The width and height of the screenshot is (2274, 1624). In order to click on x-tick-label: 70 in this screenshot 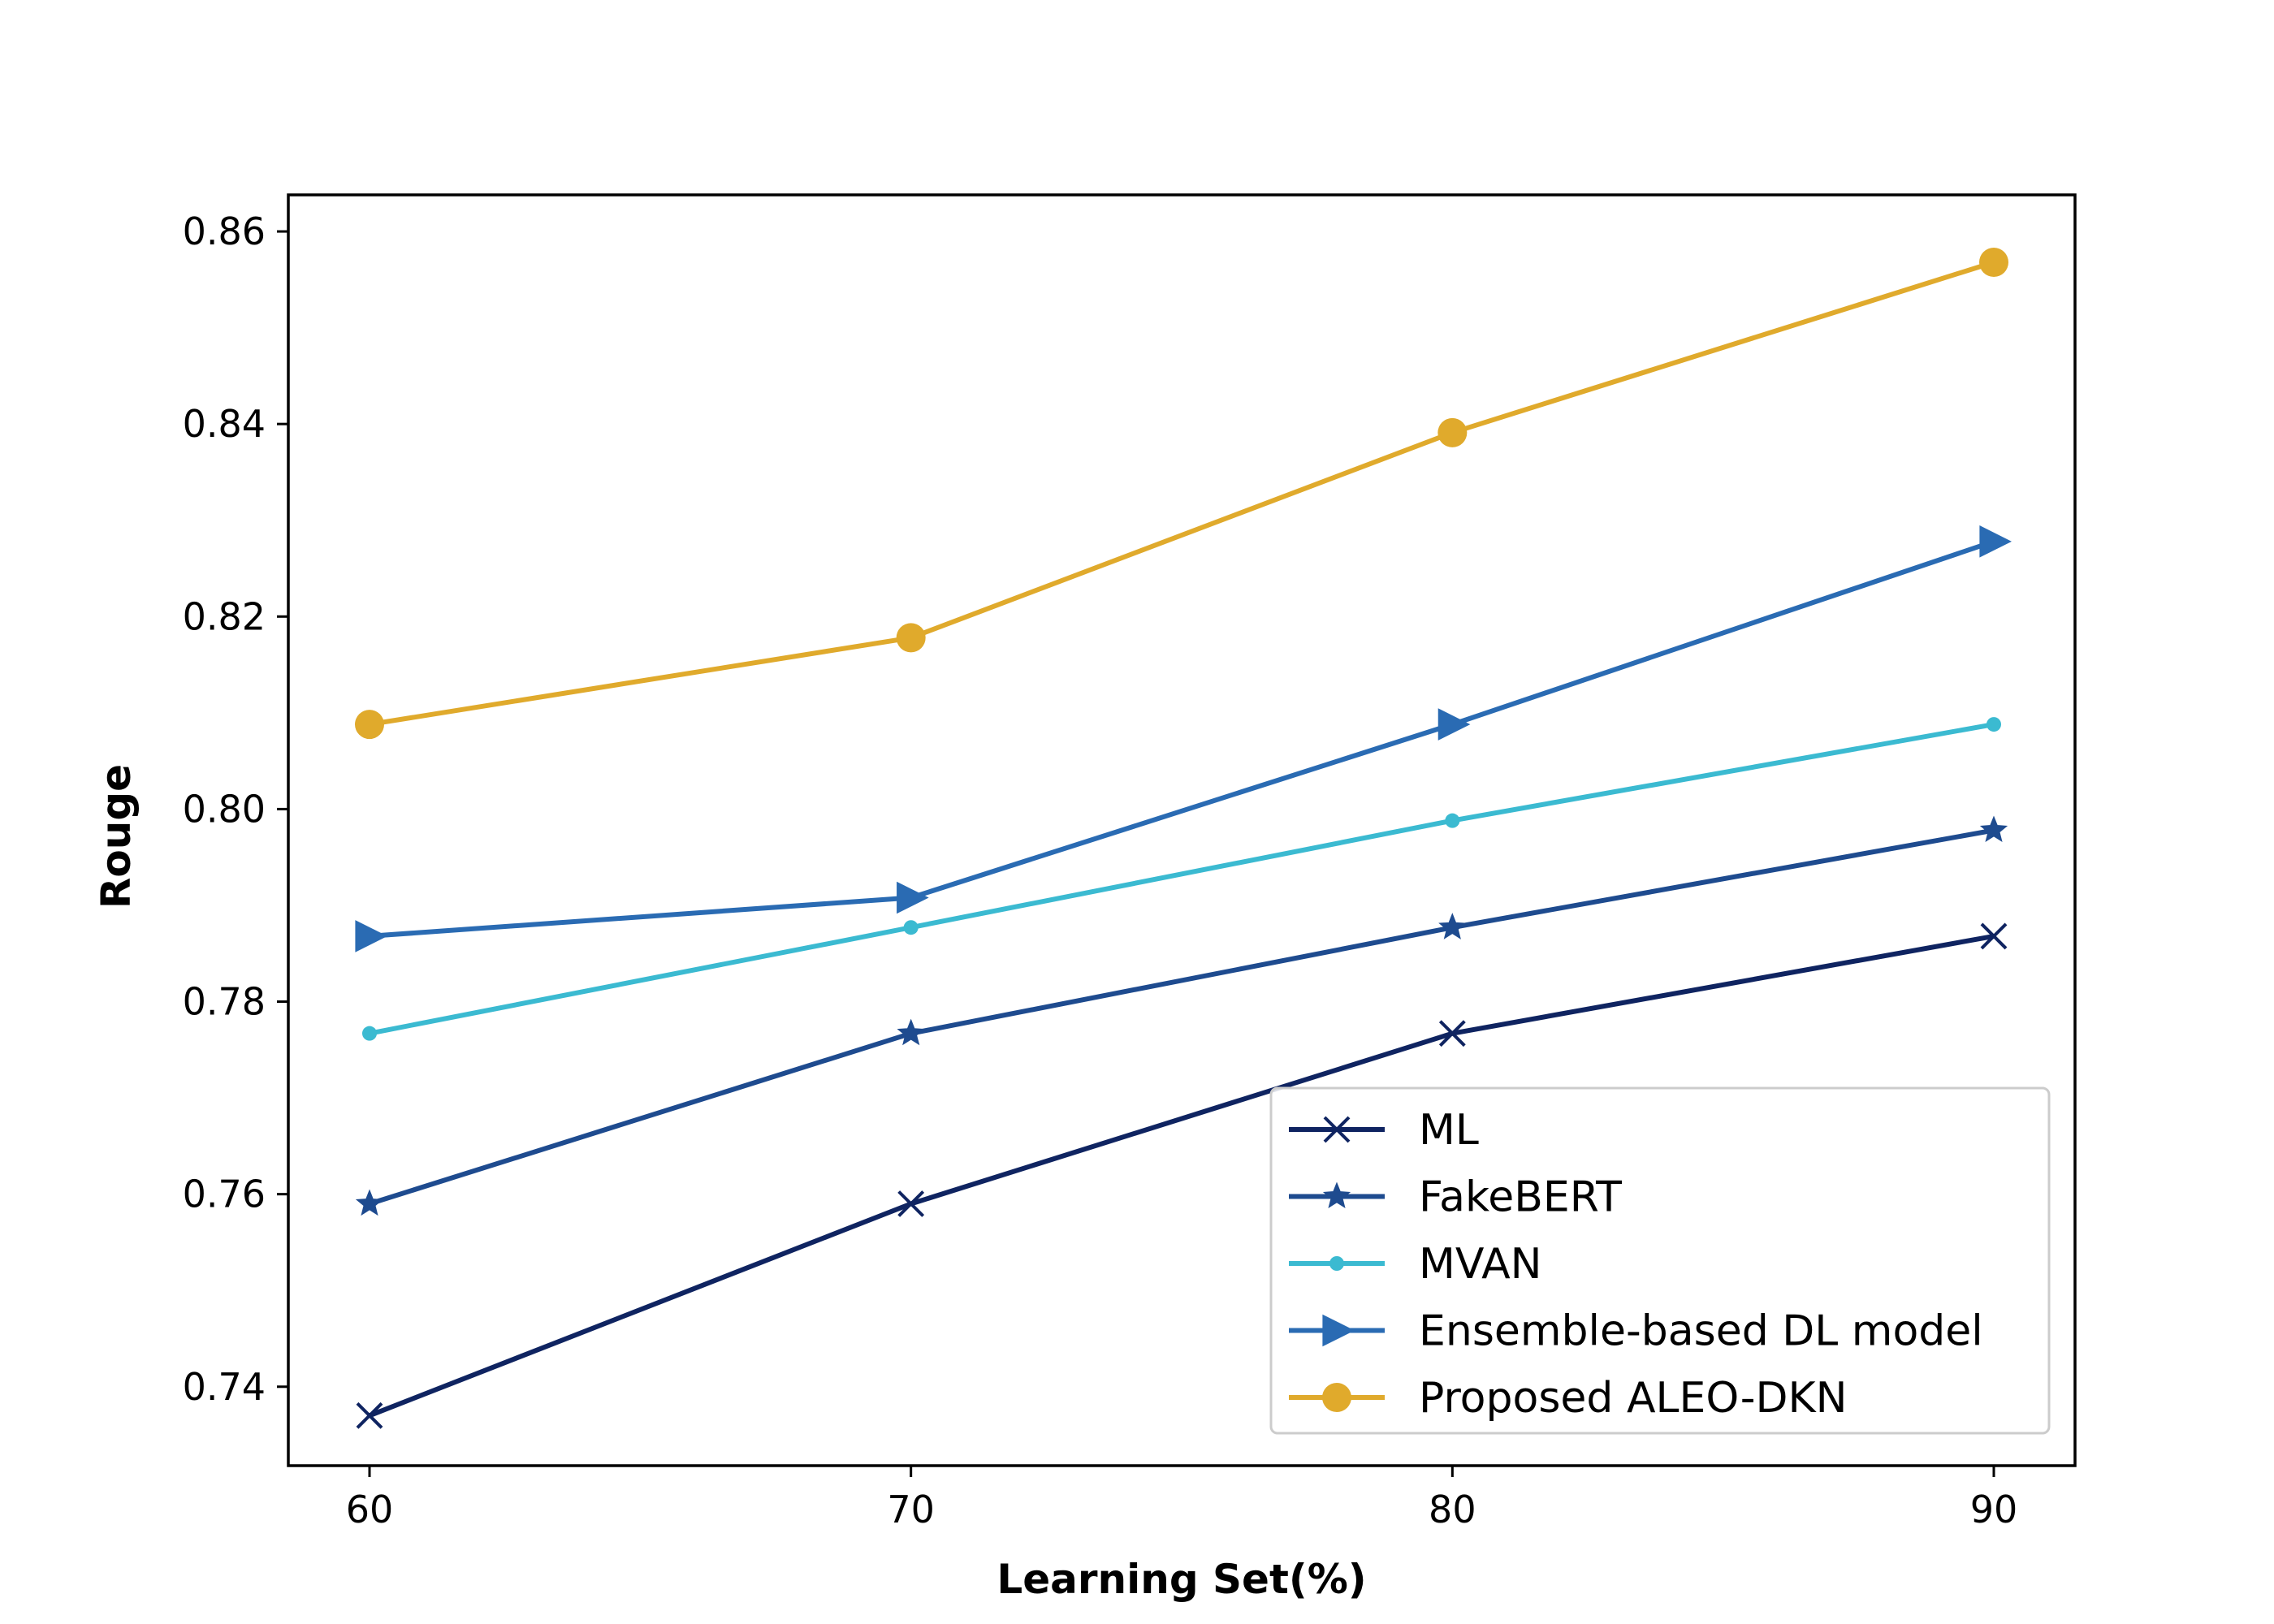, I will do `click(911, 1510)`.